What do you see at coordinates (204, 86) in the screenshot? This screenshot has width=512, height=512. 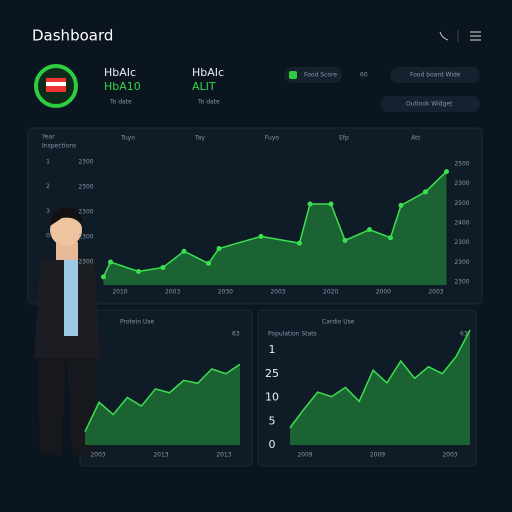 I see `kpi-value: ALIT` at bounding box center [204, 86].